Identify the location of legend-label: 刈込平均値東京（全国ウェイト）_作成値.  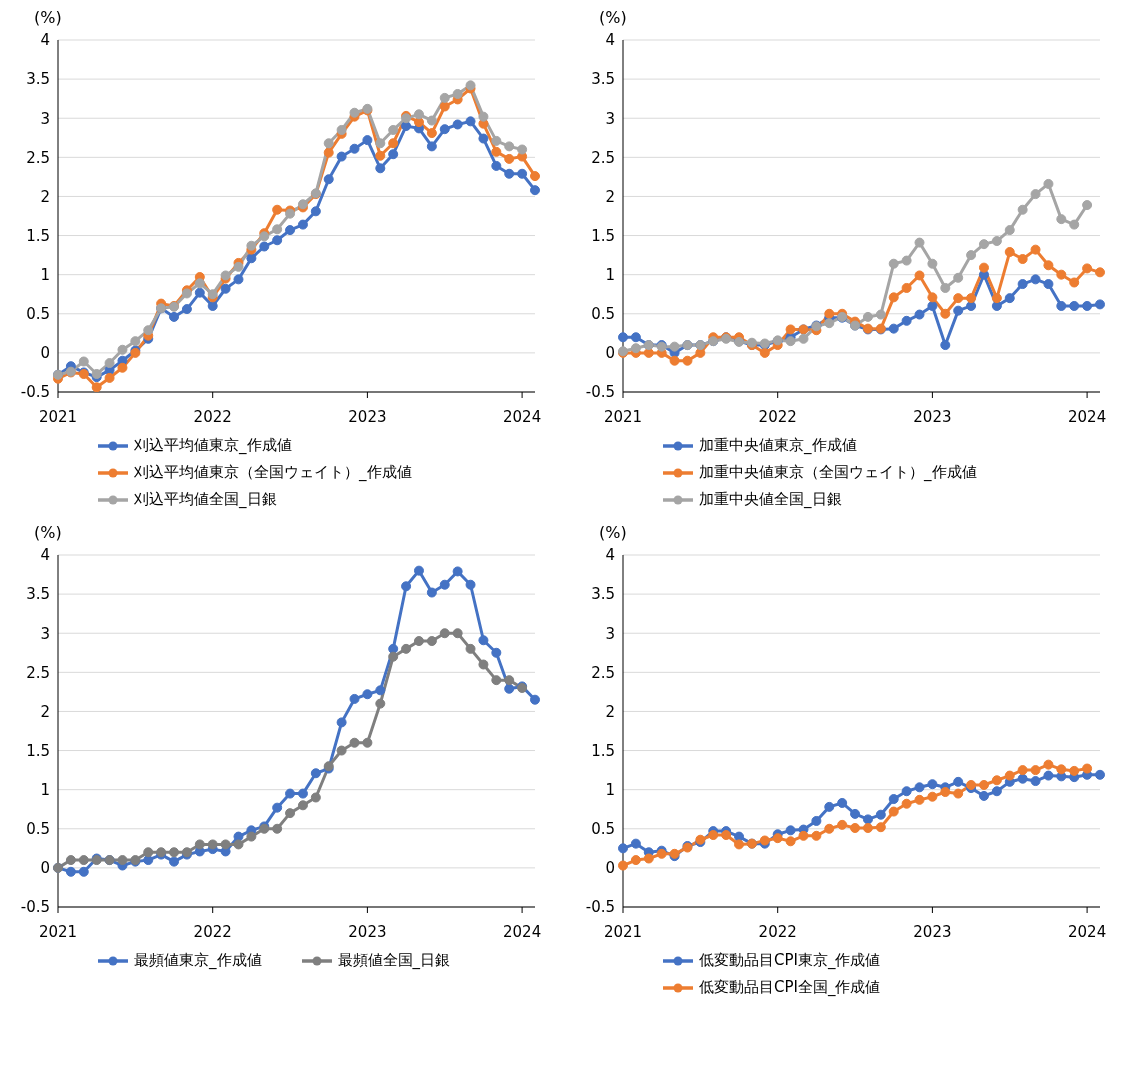
(273, 472).